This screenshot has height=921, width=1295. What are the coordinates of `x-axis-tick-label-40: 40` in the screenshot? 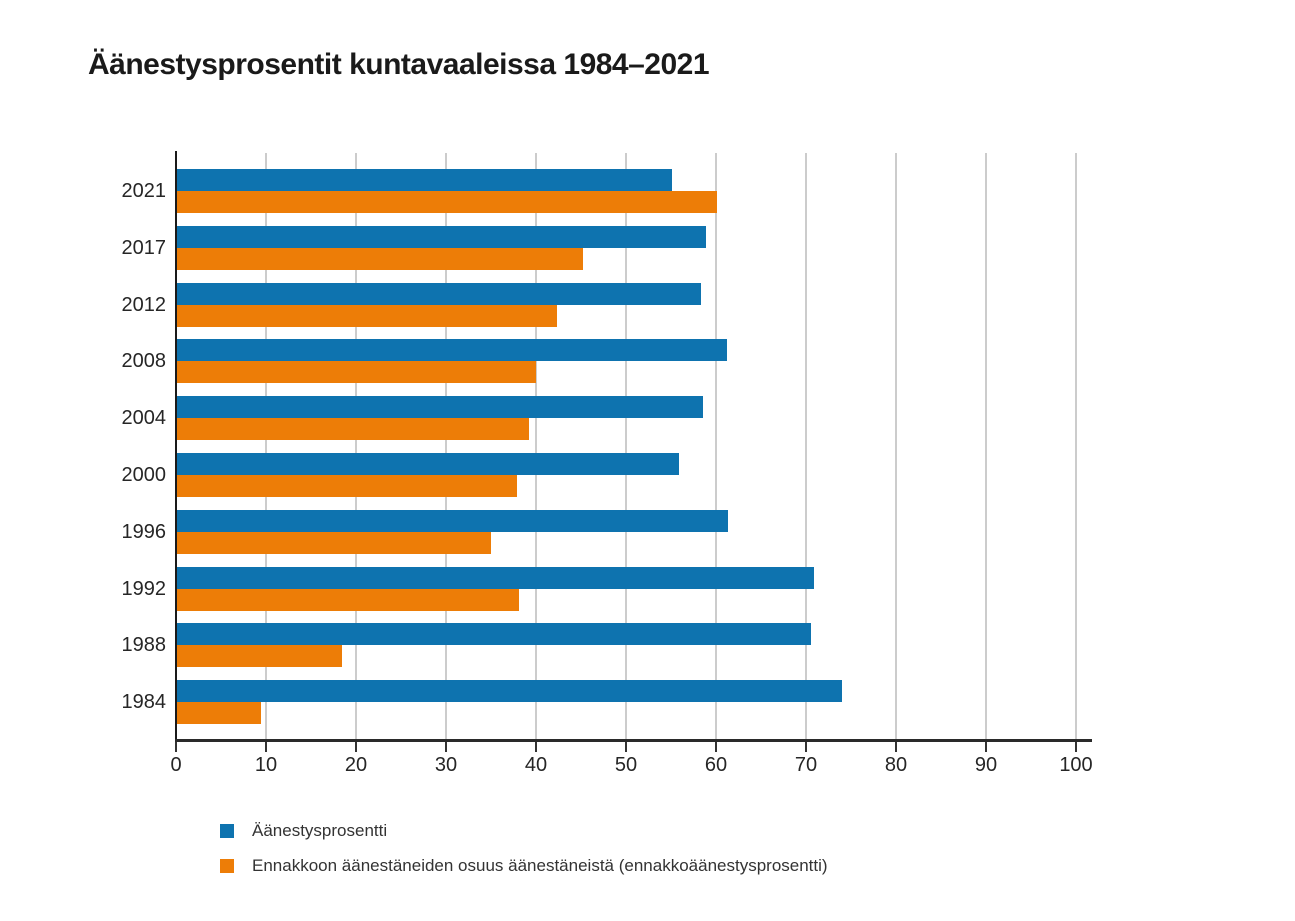 It's located at (536, 765).